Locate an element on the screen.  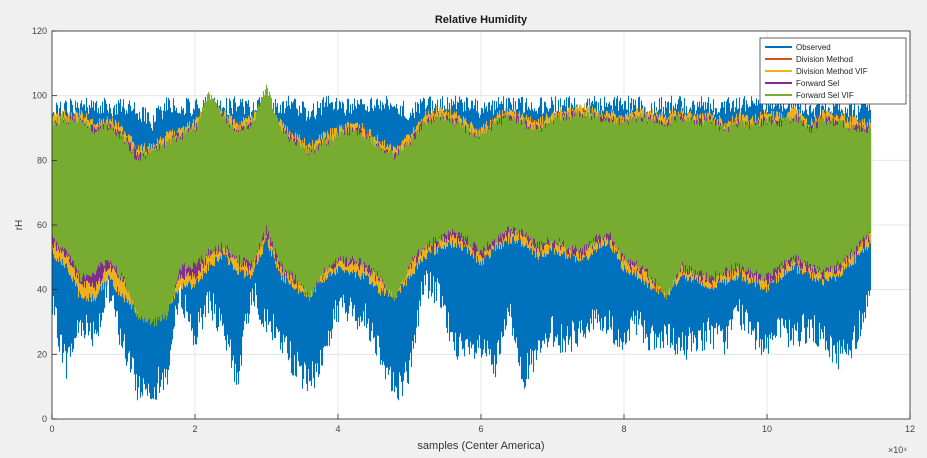
x-tick-label: 4 is located at coordinates (337, 429).